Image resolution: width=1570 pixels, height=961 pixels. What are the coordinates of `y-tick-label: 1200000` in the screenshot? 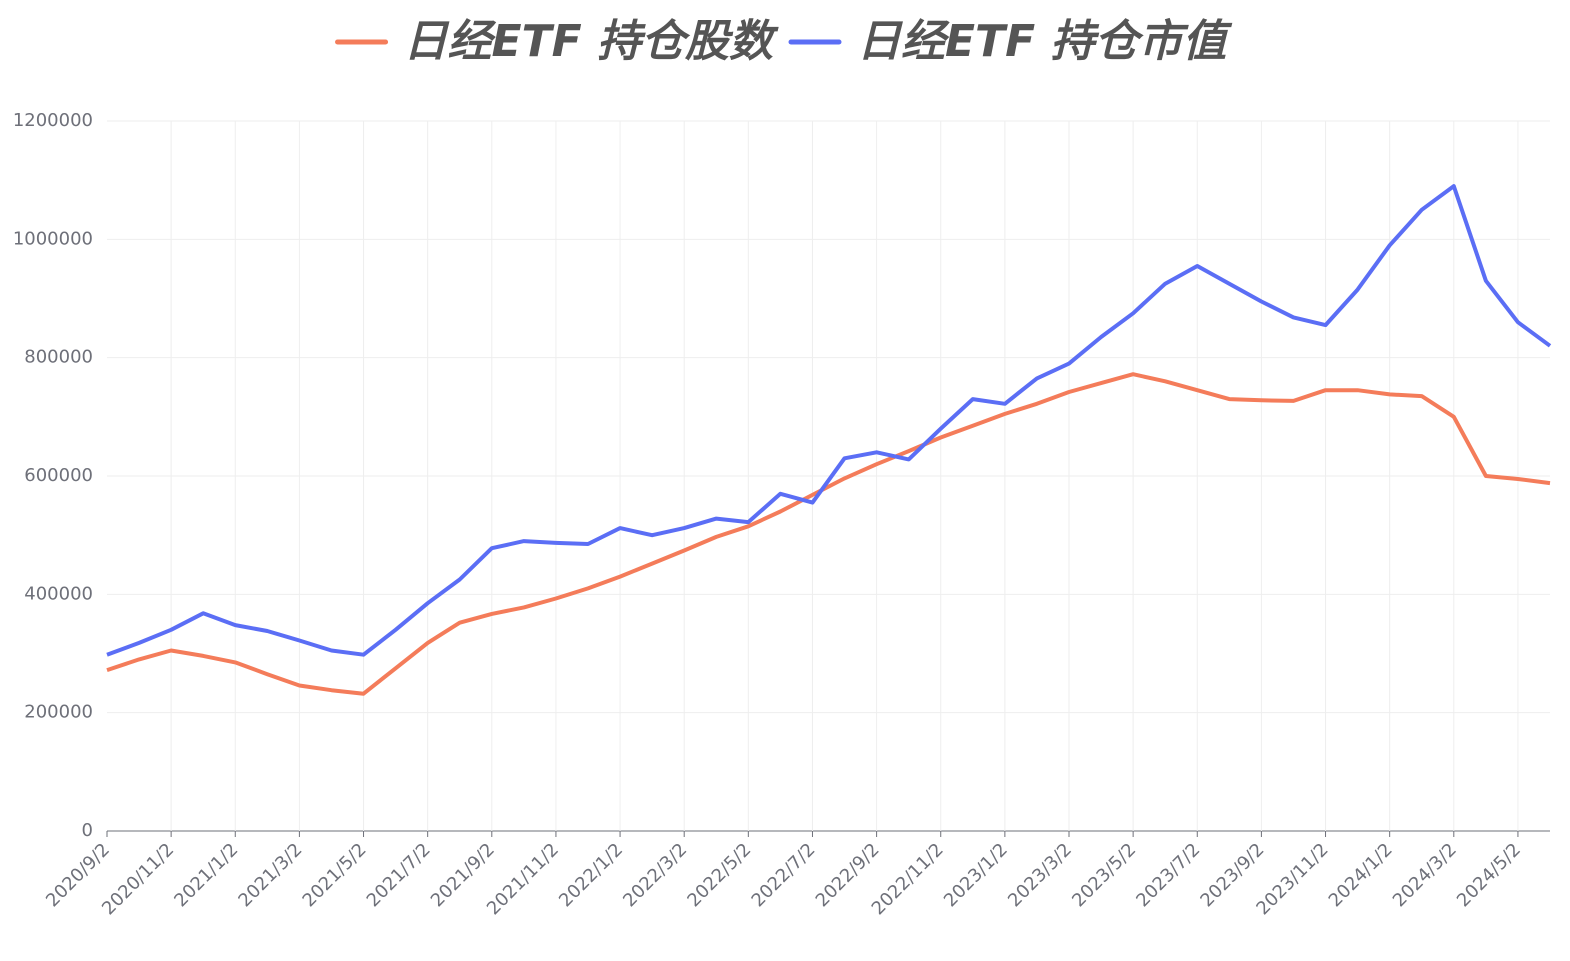 It's located at (53, 120).